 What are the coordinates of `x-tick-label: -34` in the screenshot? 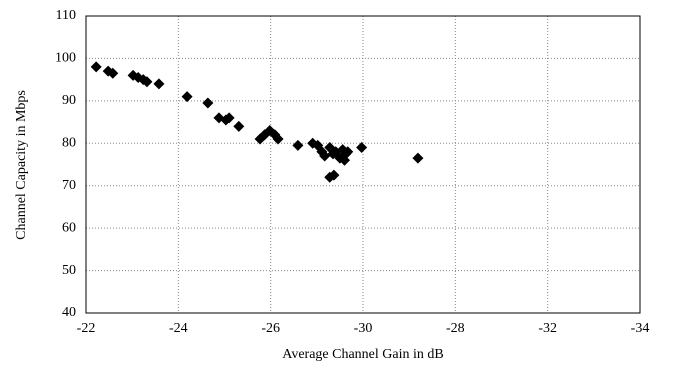 It's located at (640, 328).